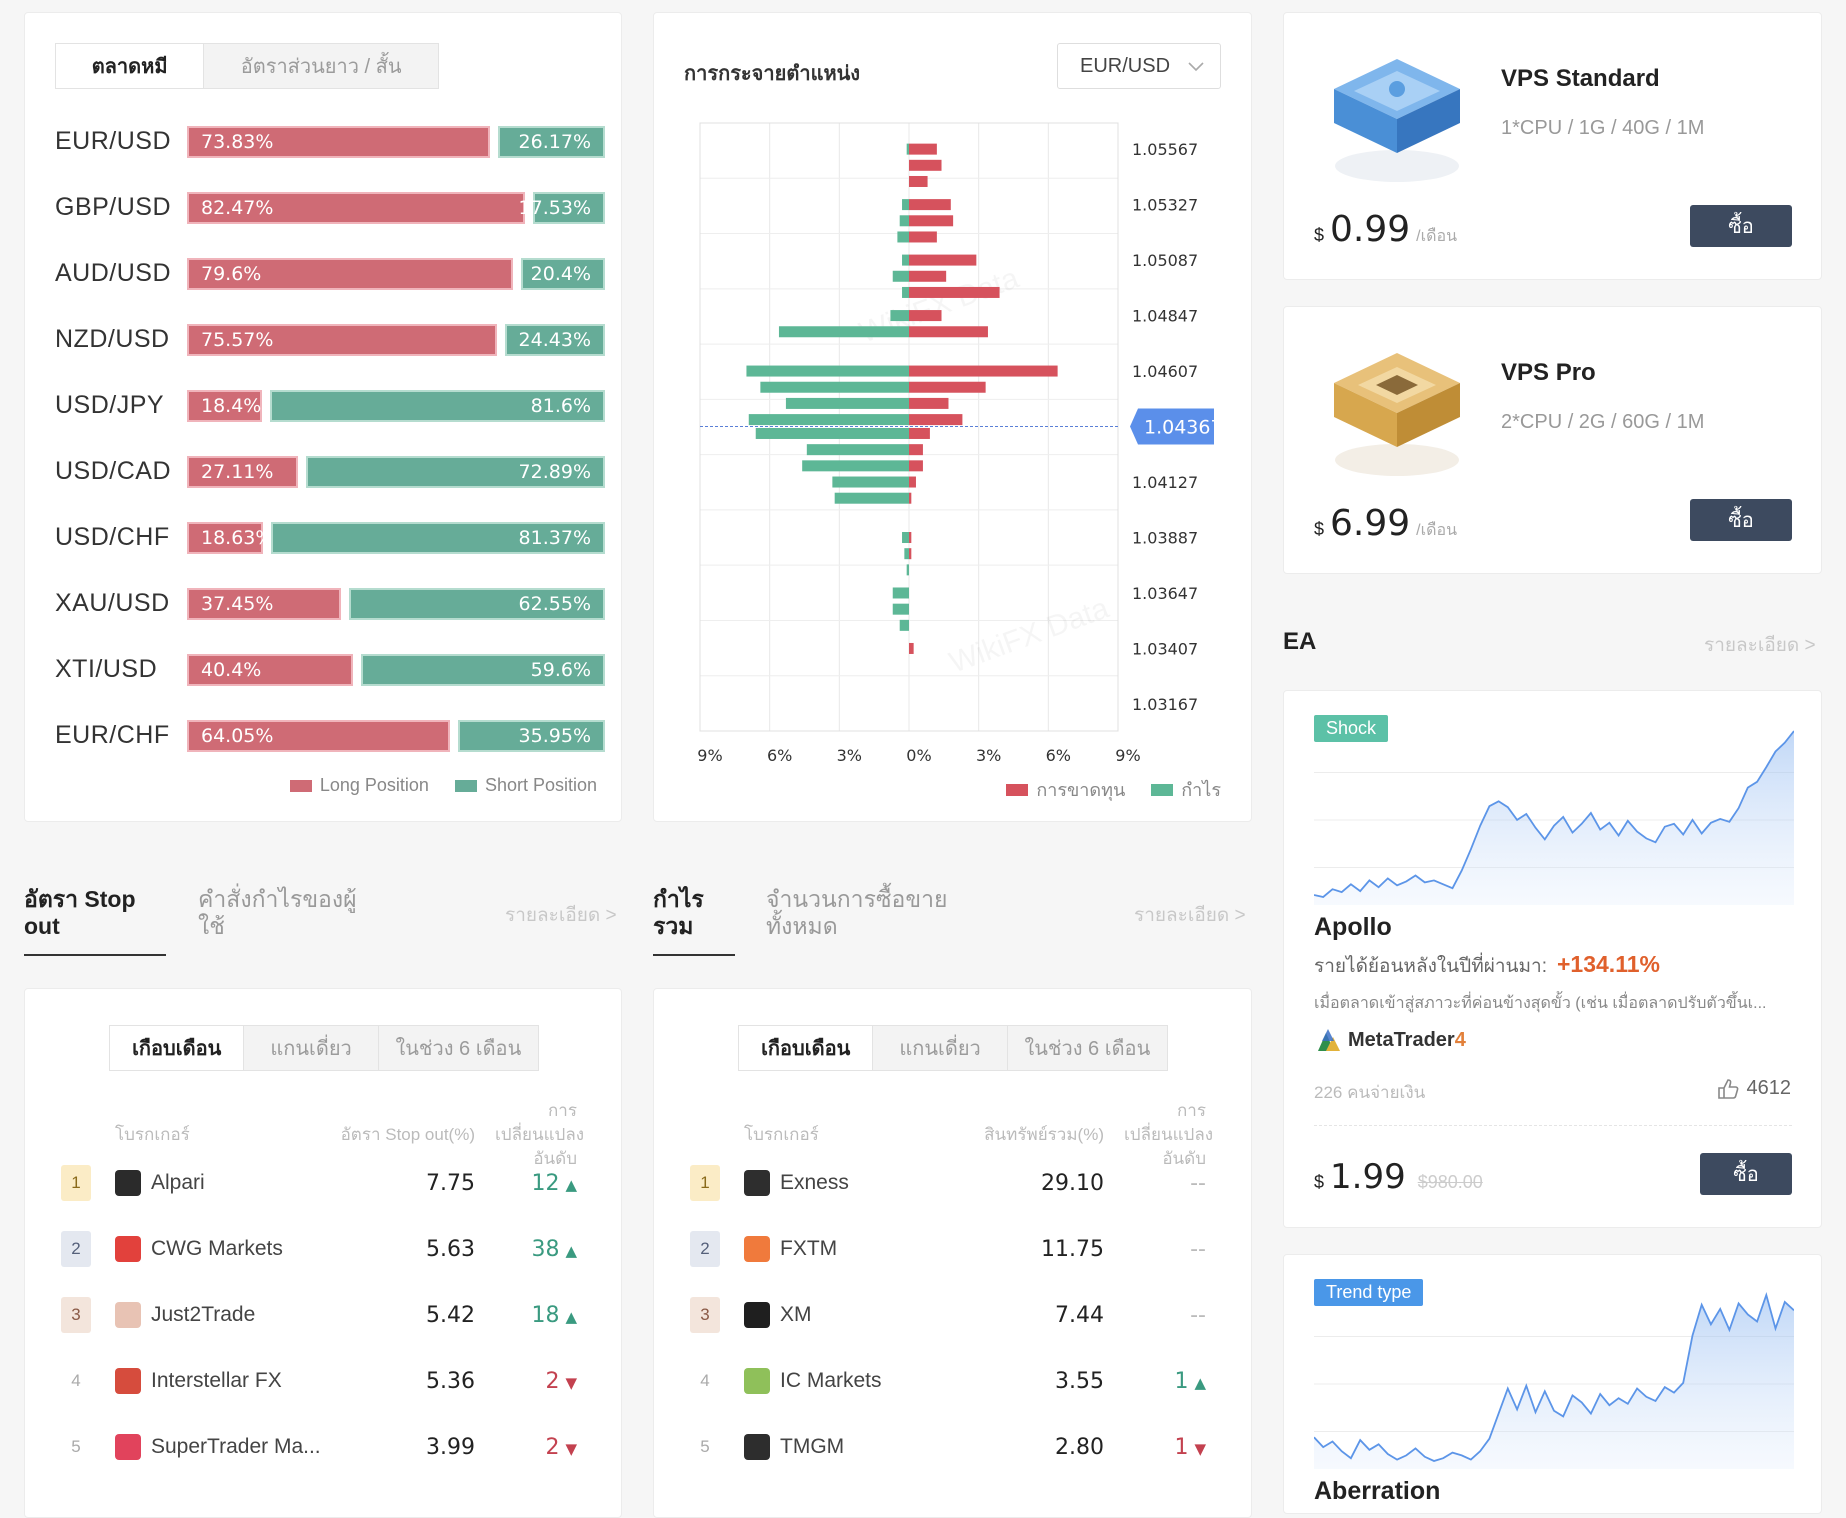  What do you see at coordinates (705, 1447) in the screenshot?
I see `rank-badge: 5` at bounding box center [705, 1447].